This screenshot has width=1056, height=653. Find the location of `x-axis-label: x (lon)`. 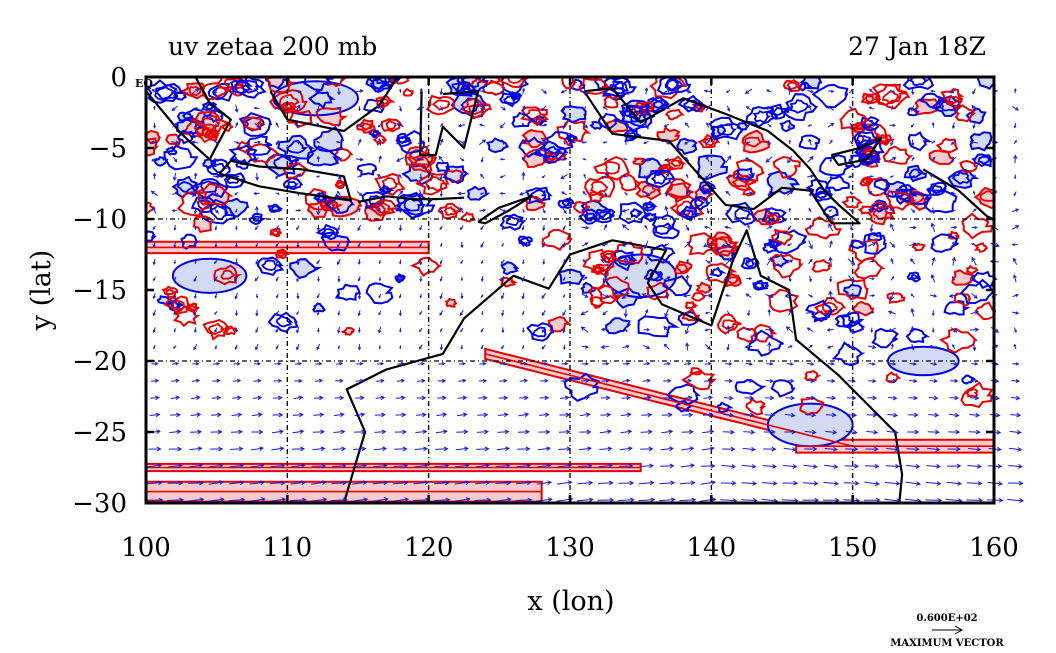

x-axis-label: x (lon) is located at coordinates (570, 601).